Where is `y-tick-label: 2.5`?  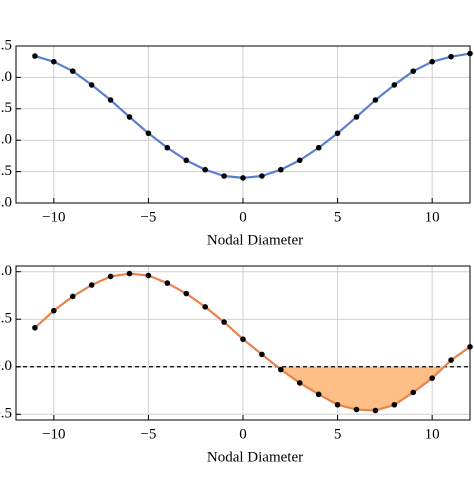
y-tick-label: 2.5 is located at coordinates (6, 45).